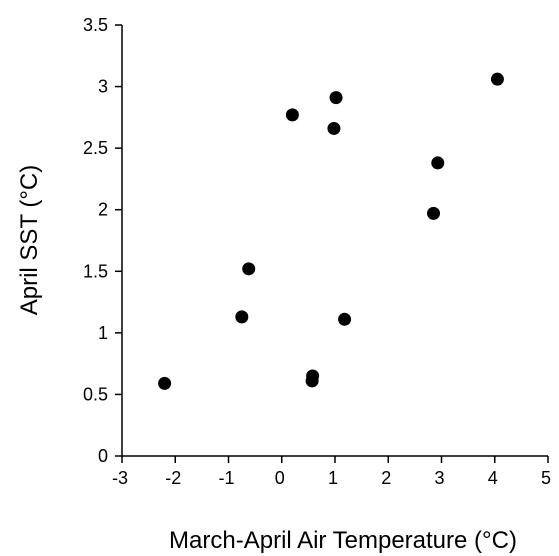  Describe the element at coordinates (120, 478) in the screenshot. I see `x-tick-label: -3` at that location.